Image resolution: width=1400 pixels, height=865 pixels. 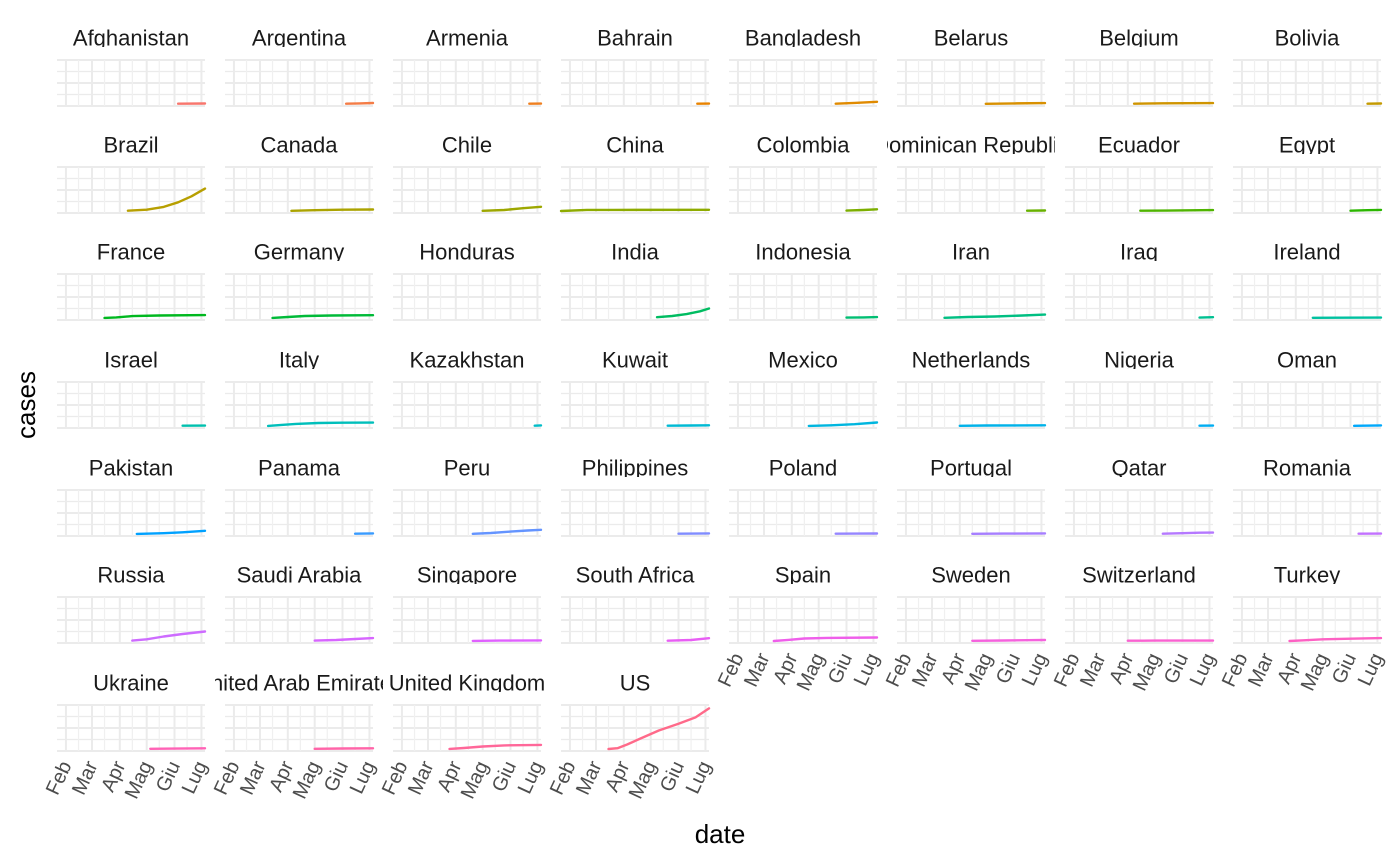 What do you see at coordinates (468, 388) in the screenshot?
I see `facet-panel: Kazakhstan` at bounding box center [468, 388].